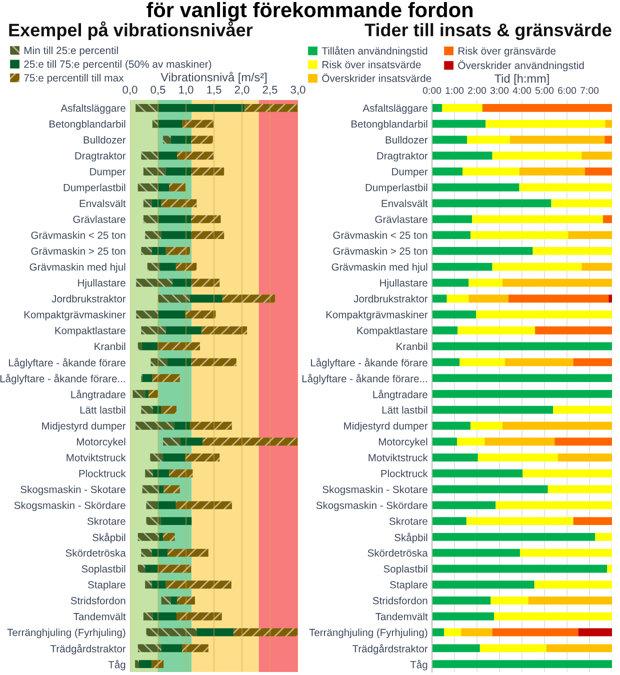  Describe the element at coordinates (567, 90) in the screenshot. I see `x-tick-label: 6:00` at that location.